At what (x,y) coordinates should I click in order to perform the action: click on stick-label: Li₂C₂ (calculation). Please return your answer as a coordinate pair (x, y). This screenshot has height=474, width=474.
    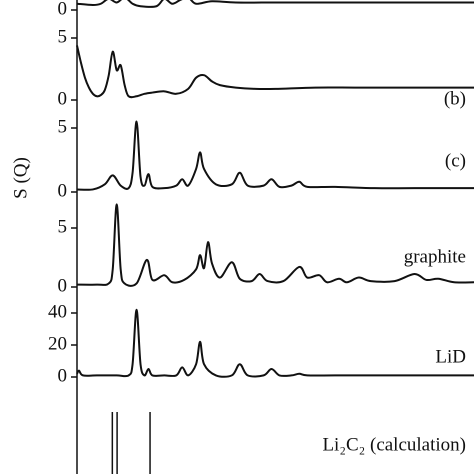
    Looking at the image, I should click on (394, 444).